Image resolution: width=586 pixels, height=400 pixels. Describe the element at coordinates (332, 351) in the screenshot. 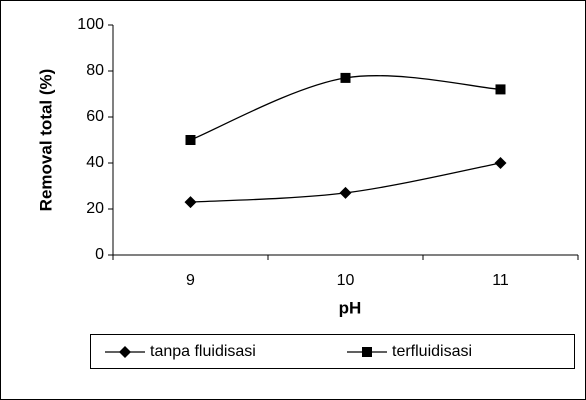

I see `legend-box` at that location.